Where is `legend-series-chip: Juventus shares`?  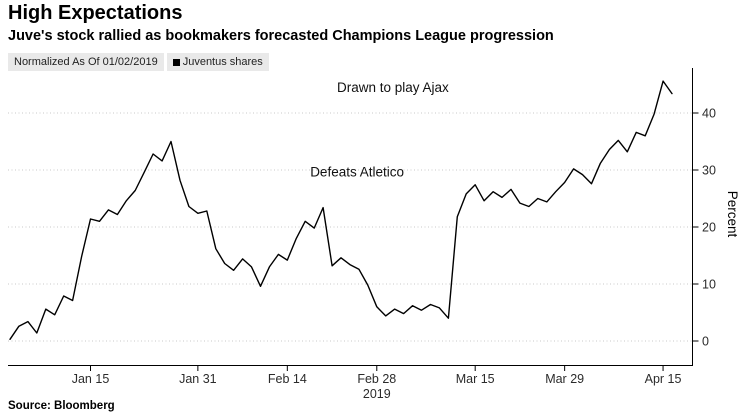
legend-series-chip: Juventus shares is located at coordinates (217, 62).